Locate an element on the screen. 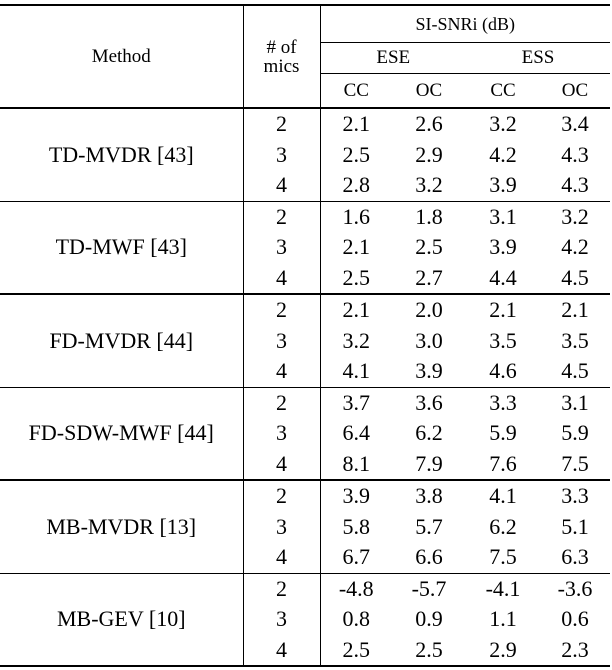 The height and width of the screenshot is (670, 612). table-row: FD-MVDR [44] 2 2.1 2.0 2.1 2.1 is located at coordinates (305, 340).